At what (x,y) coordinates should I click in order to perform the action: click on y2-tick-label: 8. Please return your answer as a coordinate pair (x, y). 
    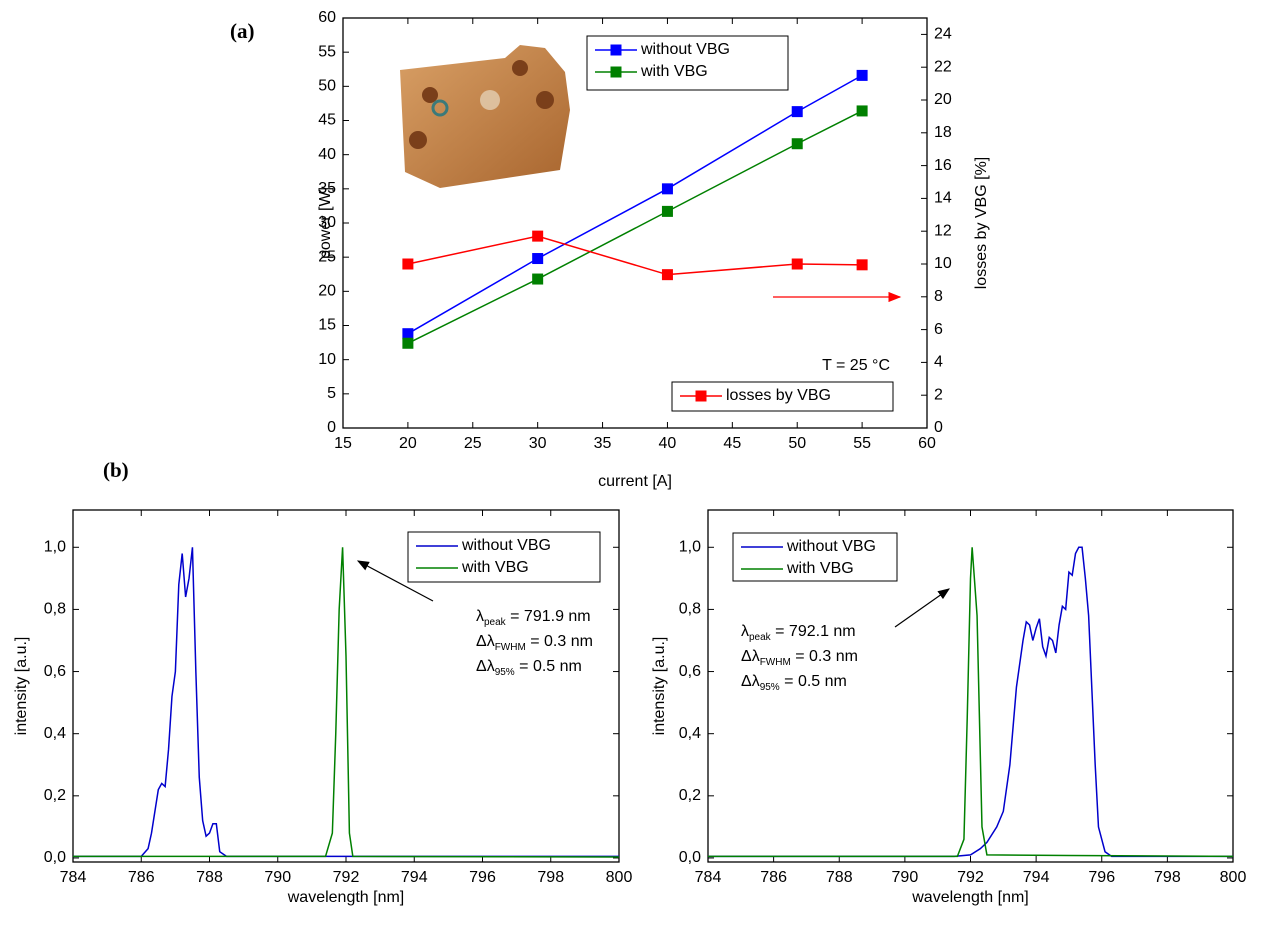
    Looking at the image, I should click on (938, 296).